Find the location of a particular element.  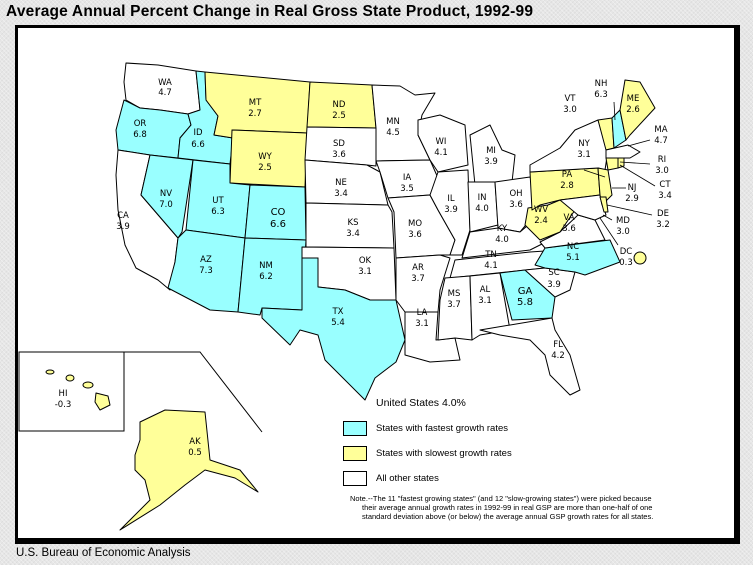

state-NE is located at coordinates (346, 182).